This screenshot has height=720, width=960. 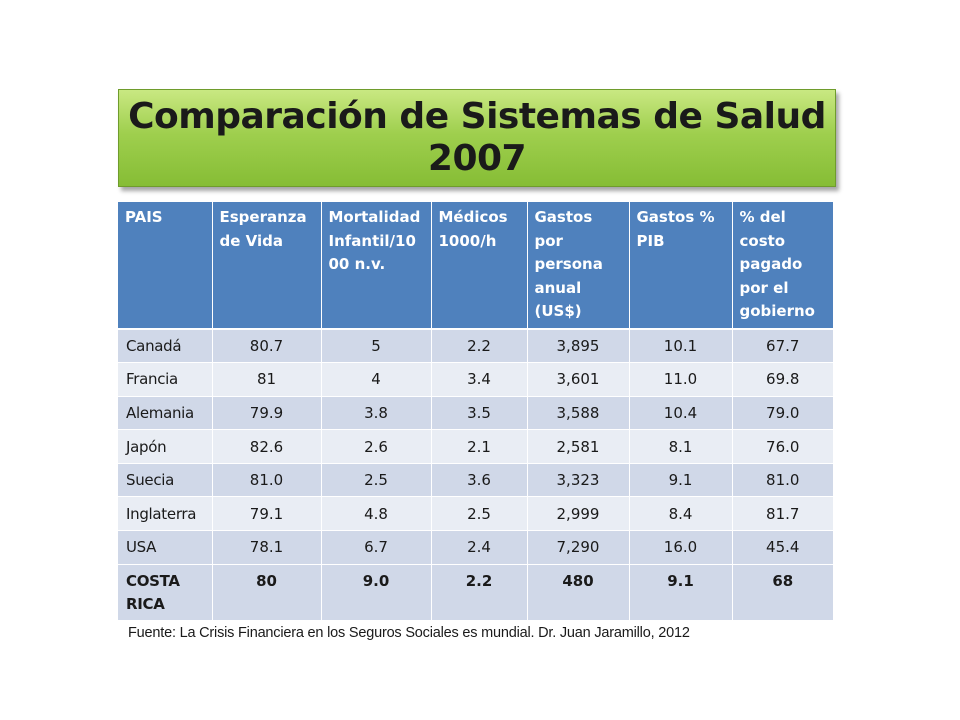 I want to click on cell-value: 79.1, so click(x=267, y=514).